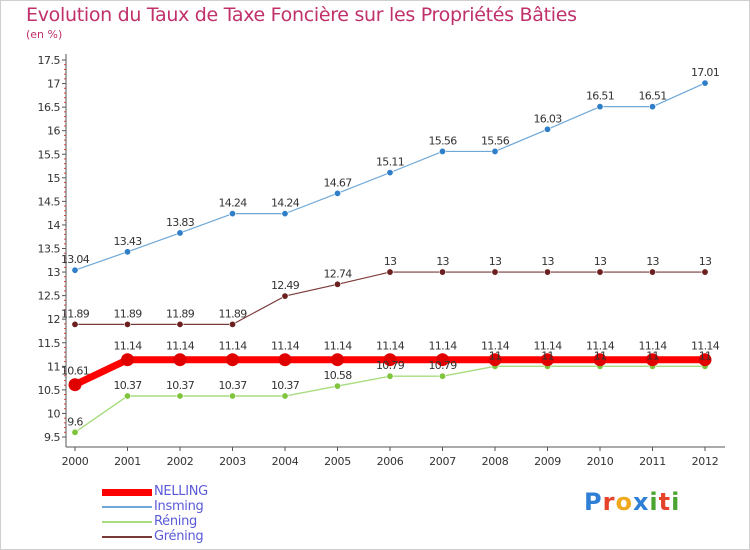 This screenshot has width=750, height=550. I want to click on legend-label: Insming, so click(179, 506).